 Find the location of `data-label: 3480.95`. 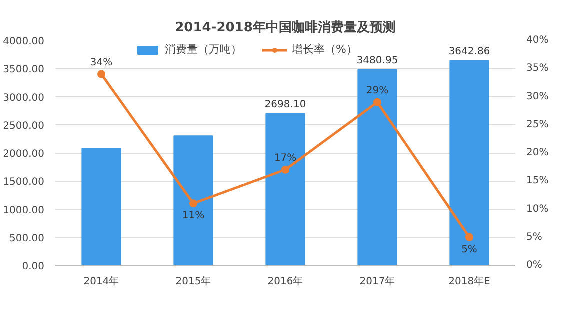

data-label: 3480.95 is located at coordinates (377, 61).